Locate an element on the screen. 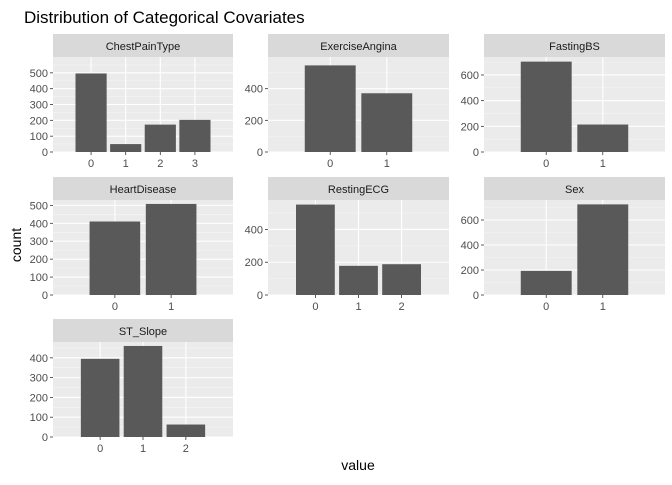  facet-panel-restingecg: RestingECG 0 200 400 0 1 2 is located at coordinates (347, 245).